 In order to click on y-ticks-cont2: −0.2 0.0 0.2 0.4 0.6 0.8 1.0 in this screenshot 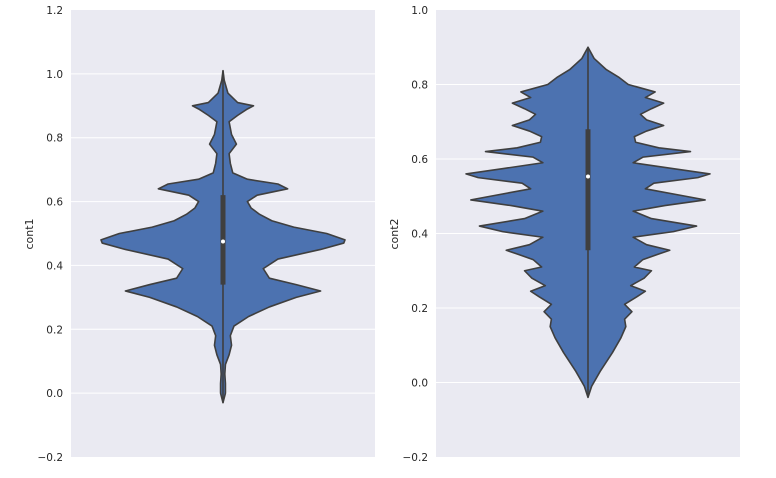, I will do `click(416, 234)`.